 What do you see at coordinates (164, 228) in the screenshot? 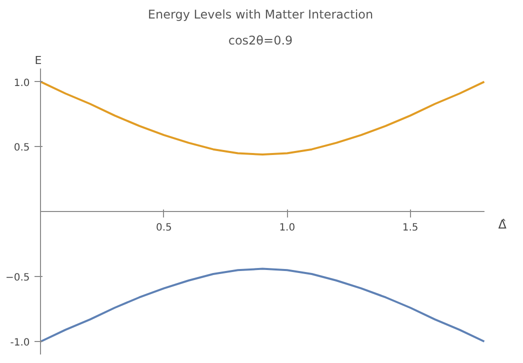
I see `x-tick-label: 0.5` at bounding box center [164, 228].